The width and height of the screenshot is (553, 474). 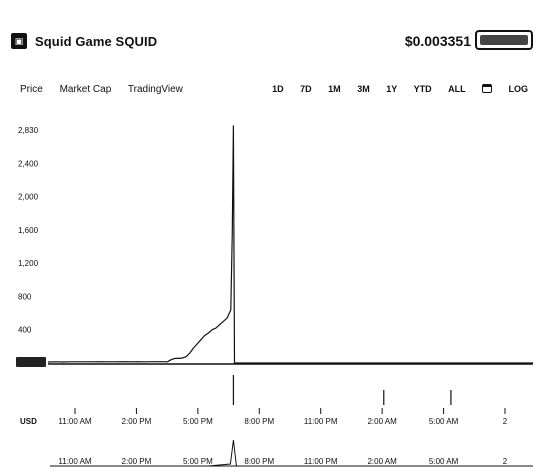 I want to click on price-change-badge, so click(x=504, y=40).